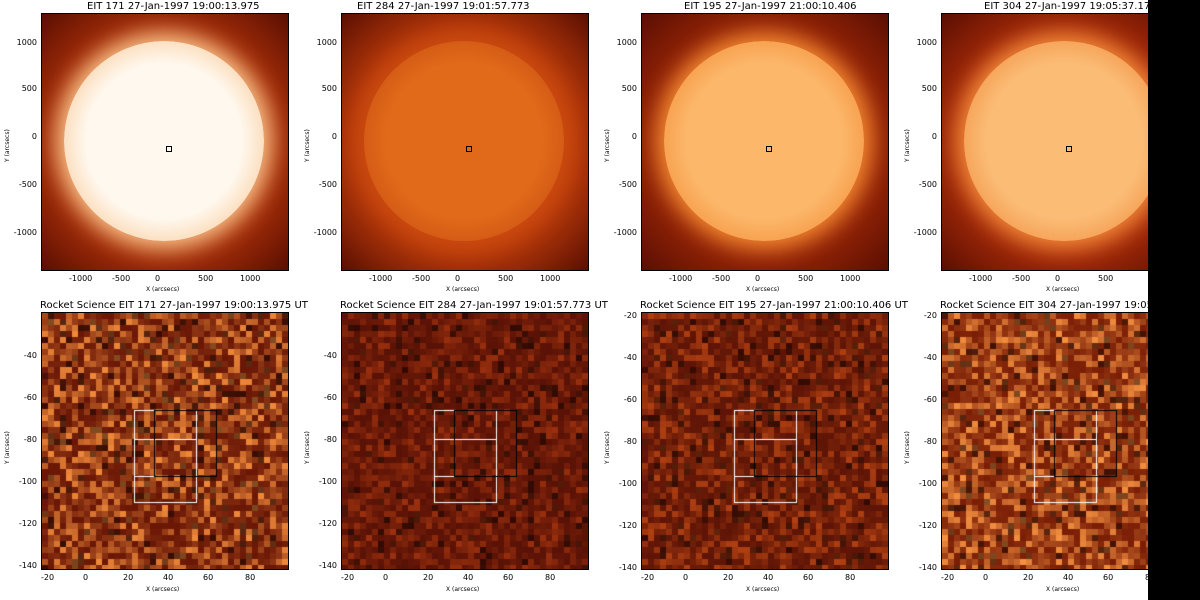  What do you see at coordinates (1174, 300) in the screenshot?
I see `right-edge-bar` at bounding box center [1174, 300].